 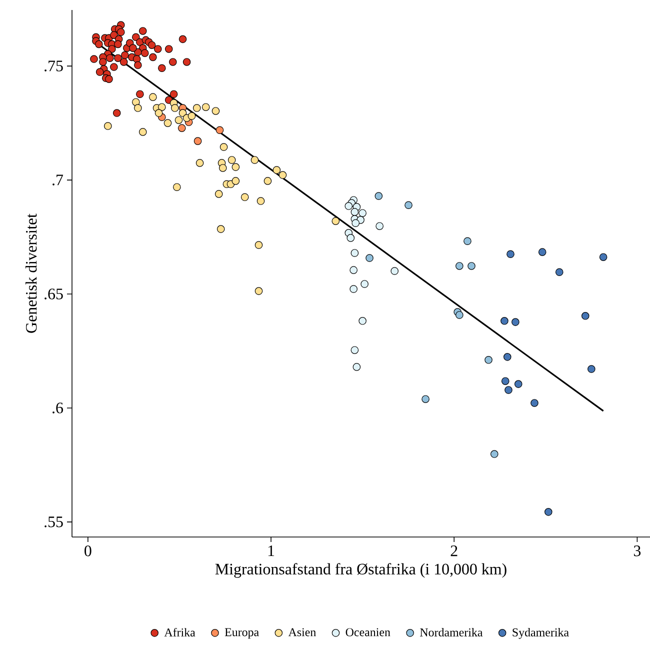 What do you see at coordinates (540, 633) in the screenshot?
I see `legend-label: Sydamerika` at bounding box center [540, 633].